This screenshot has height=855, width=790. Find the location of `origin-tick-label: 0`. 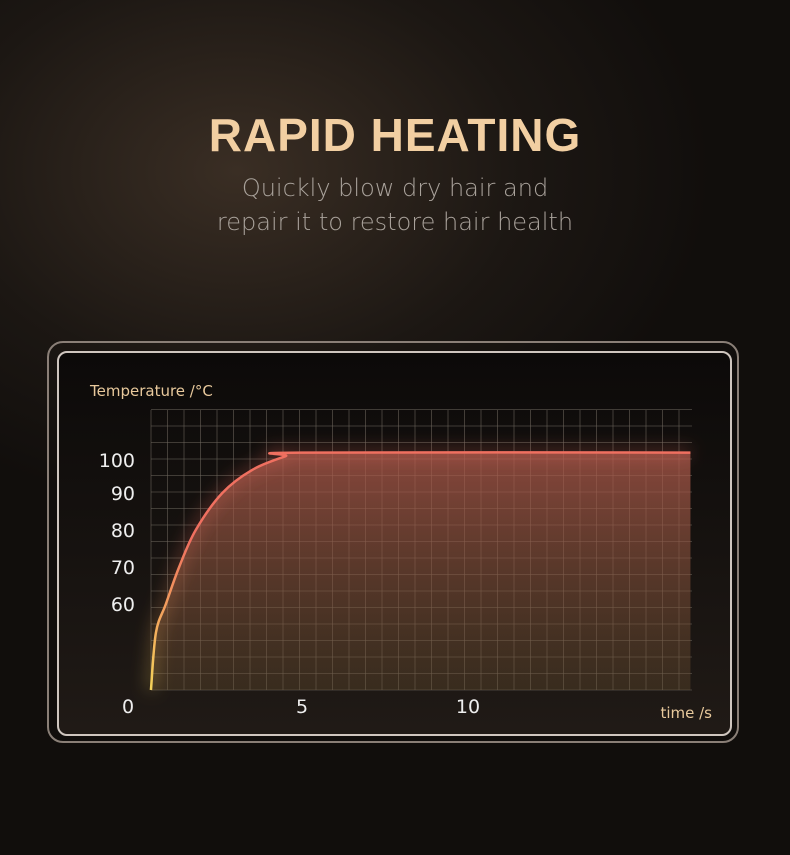

origin-tick-label: 0 is located at coordinates (128, 707).